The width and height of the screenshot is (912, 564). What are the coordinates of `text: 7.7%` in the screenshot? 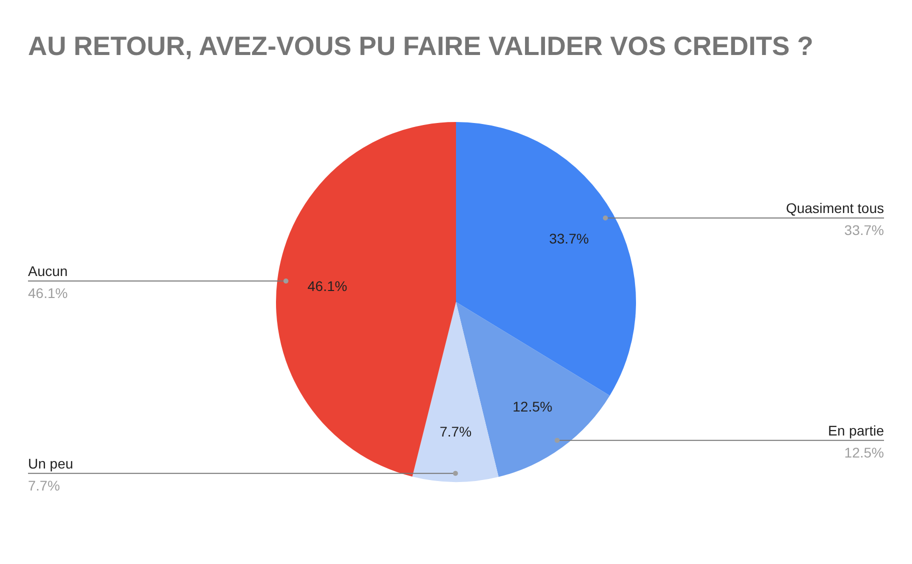 It's located at (44, 485).